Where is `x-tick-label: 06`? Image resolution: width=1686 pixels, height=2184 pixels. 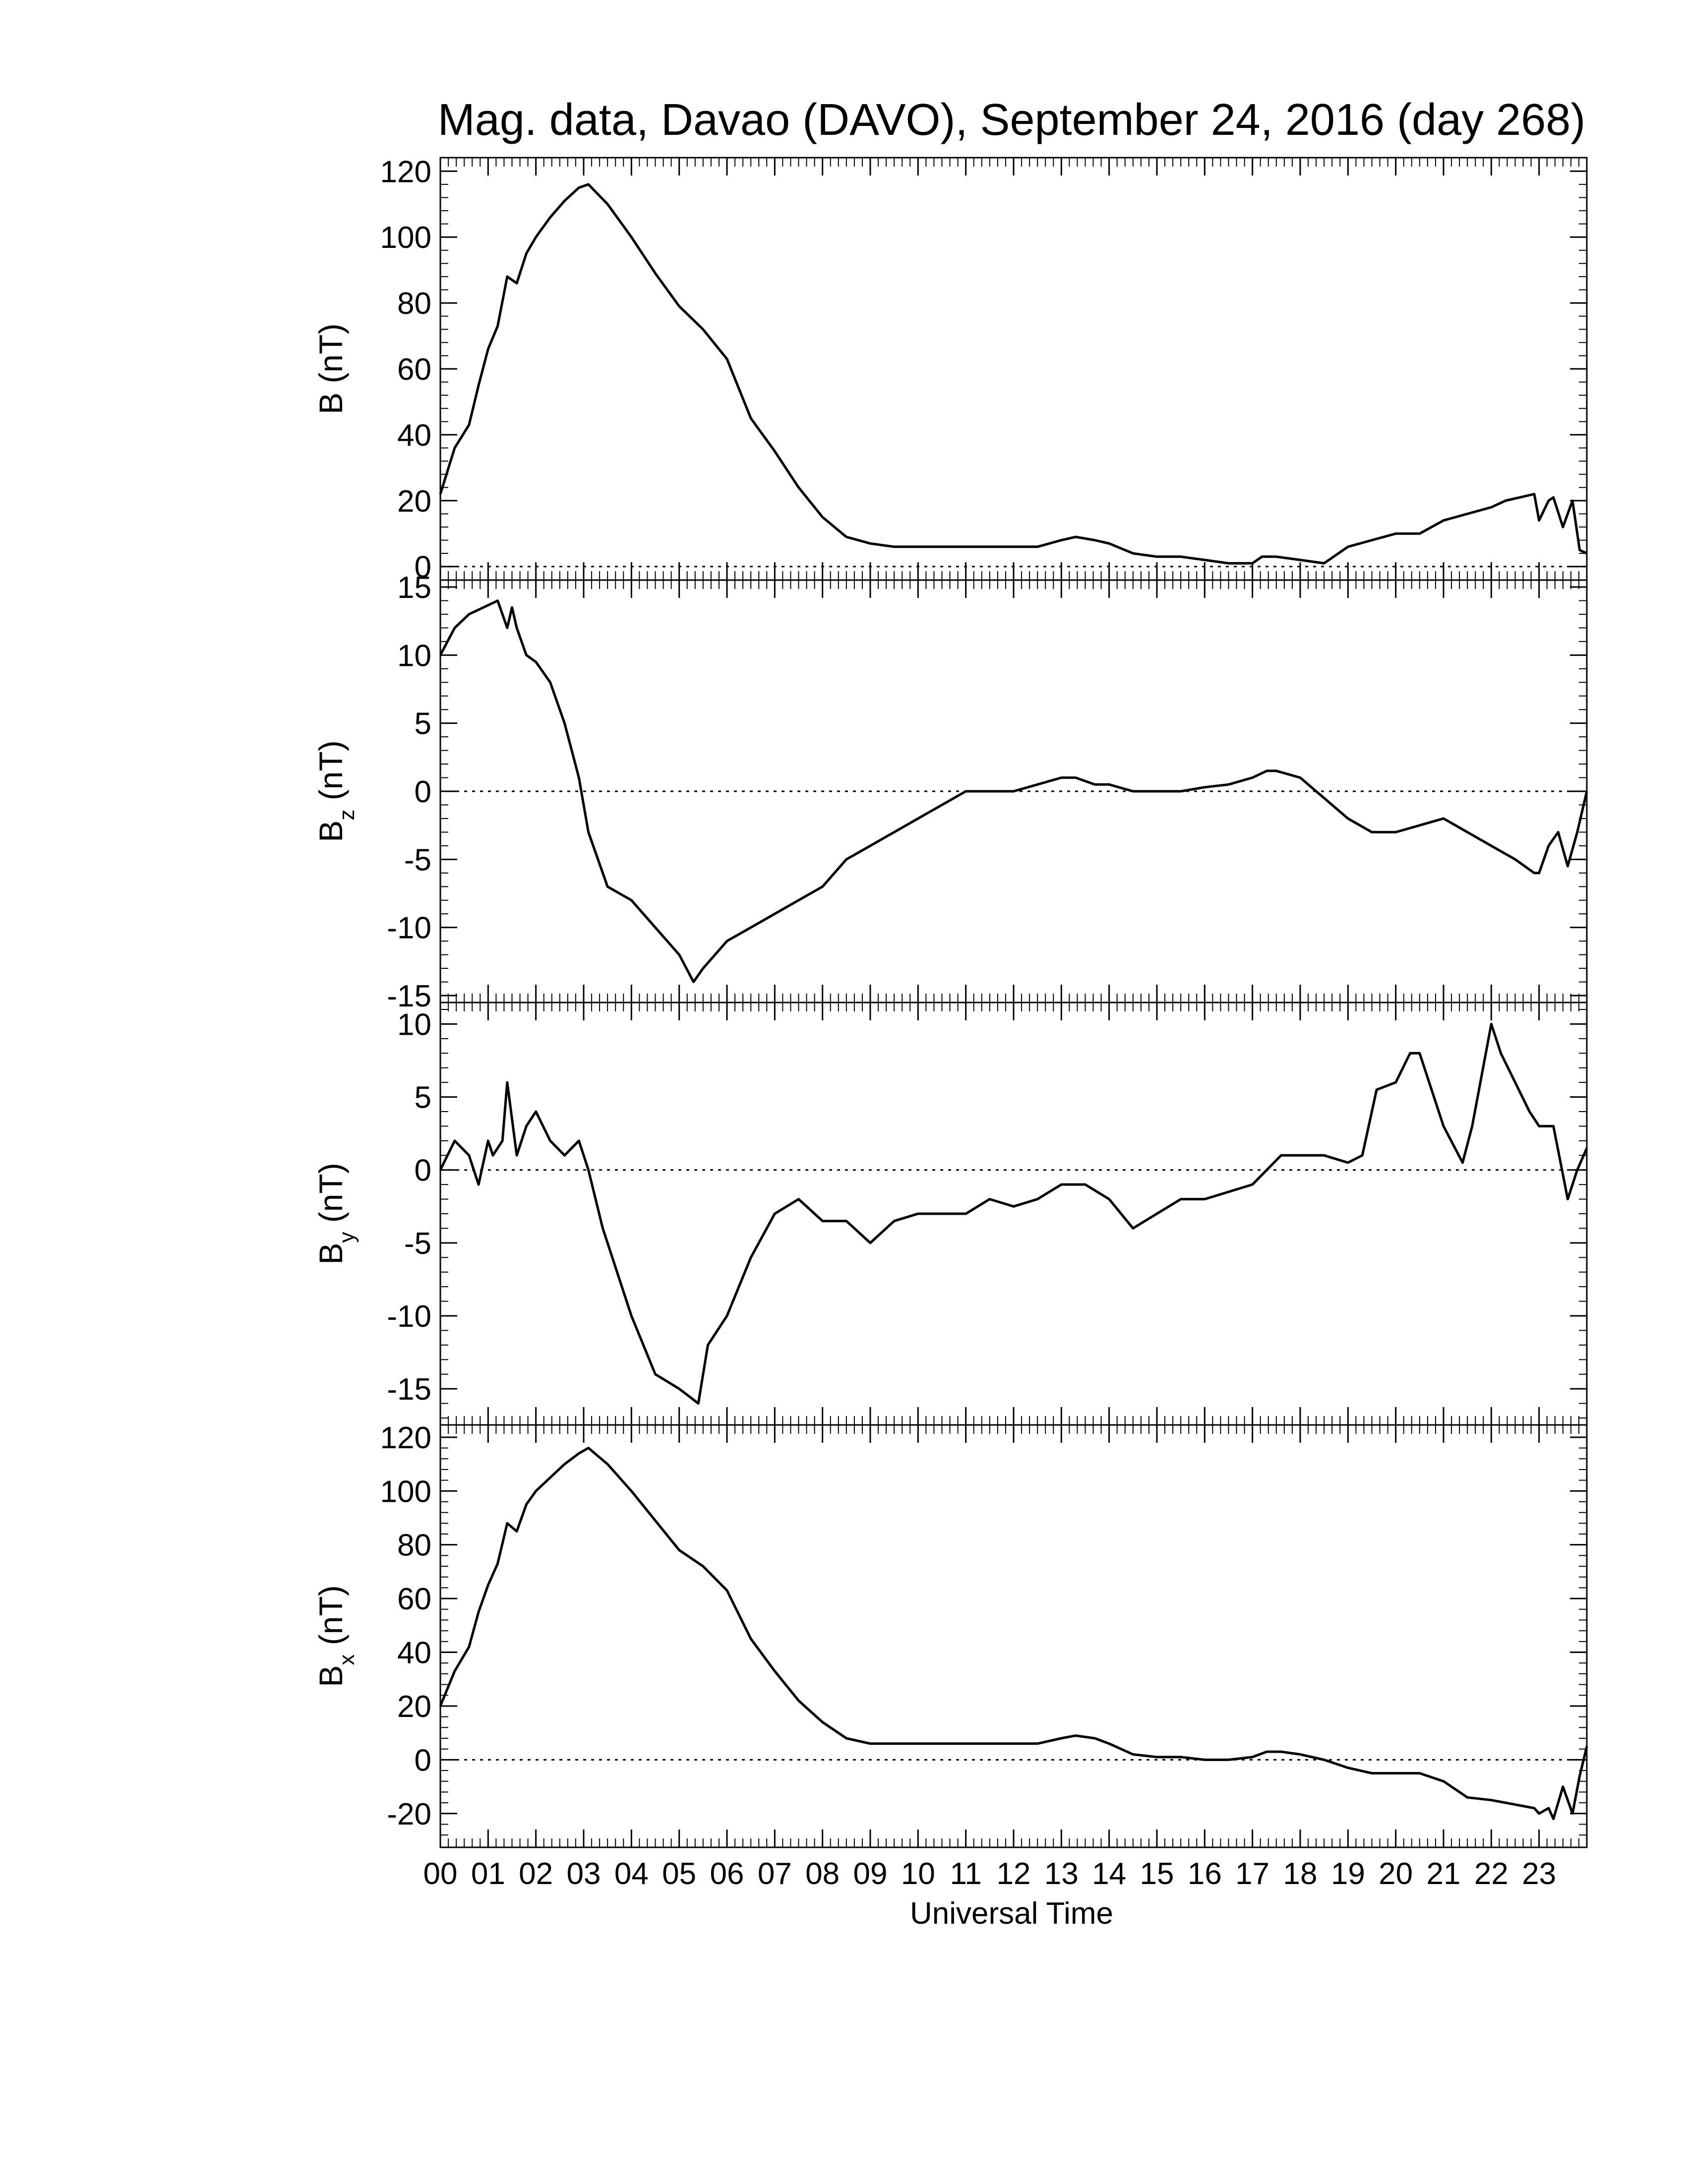
x-tick-label: 06 is located at coordinates (727, 1874).